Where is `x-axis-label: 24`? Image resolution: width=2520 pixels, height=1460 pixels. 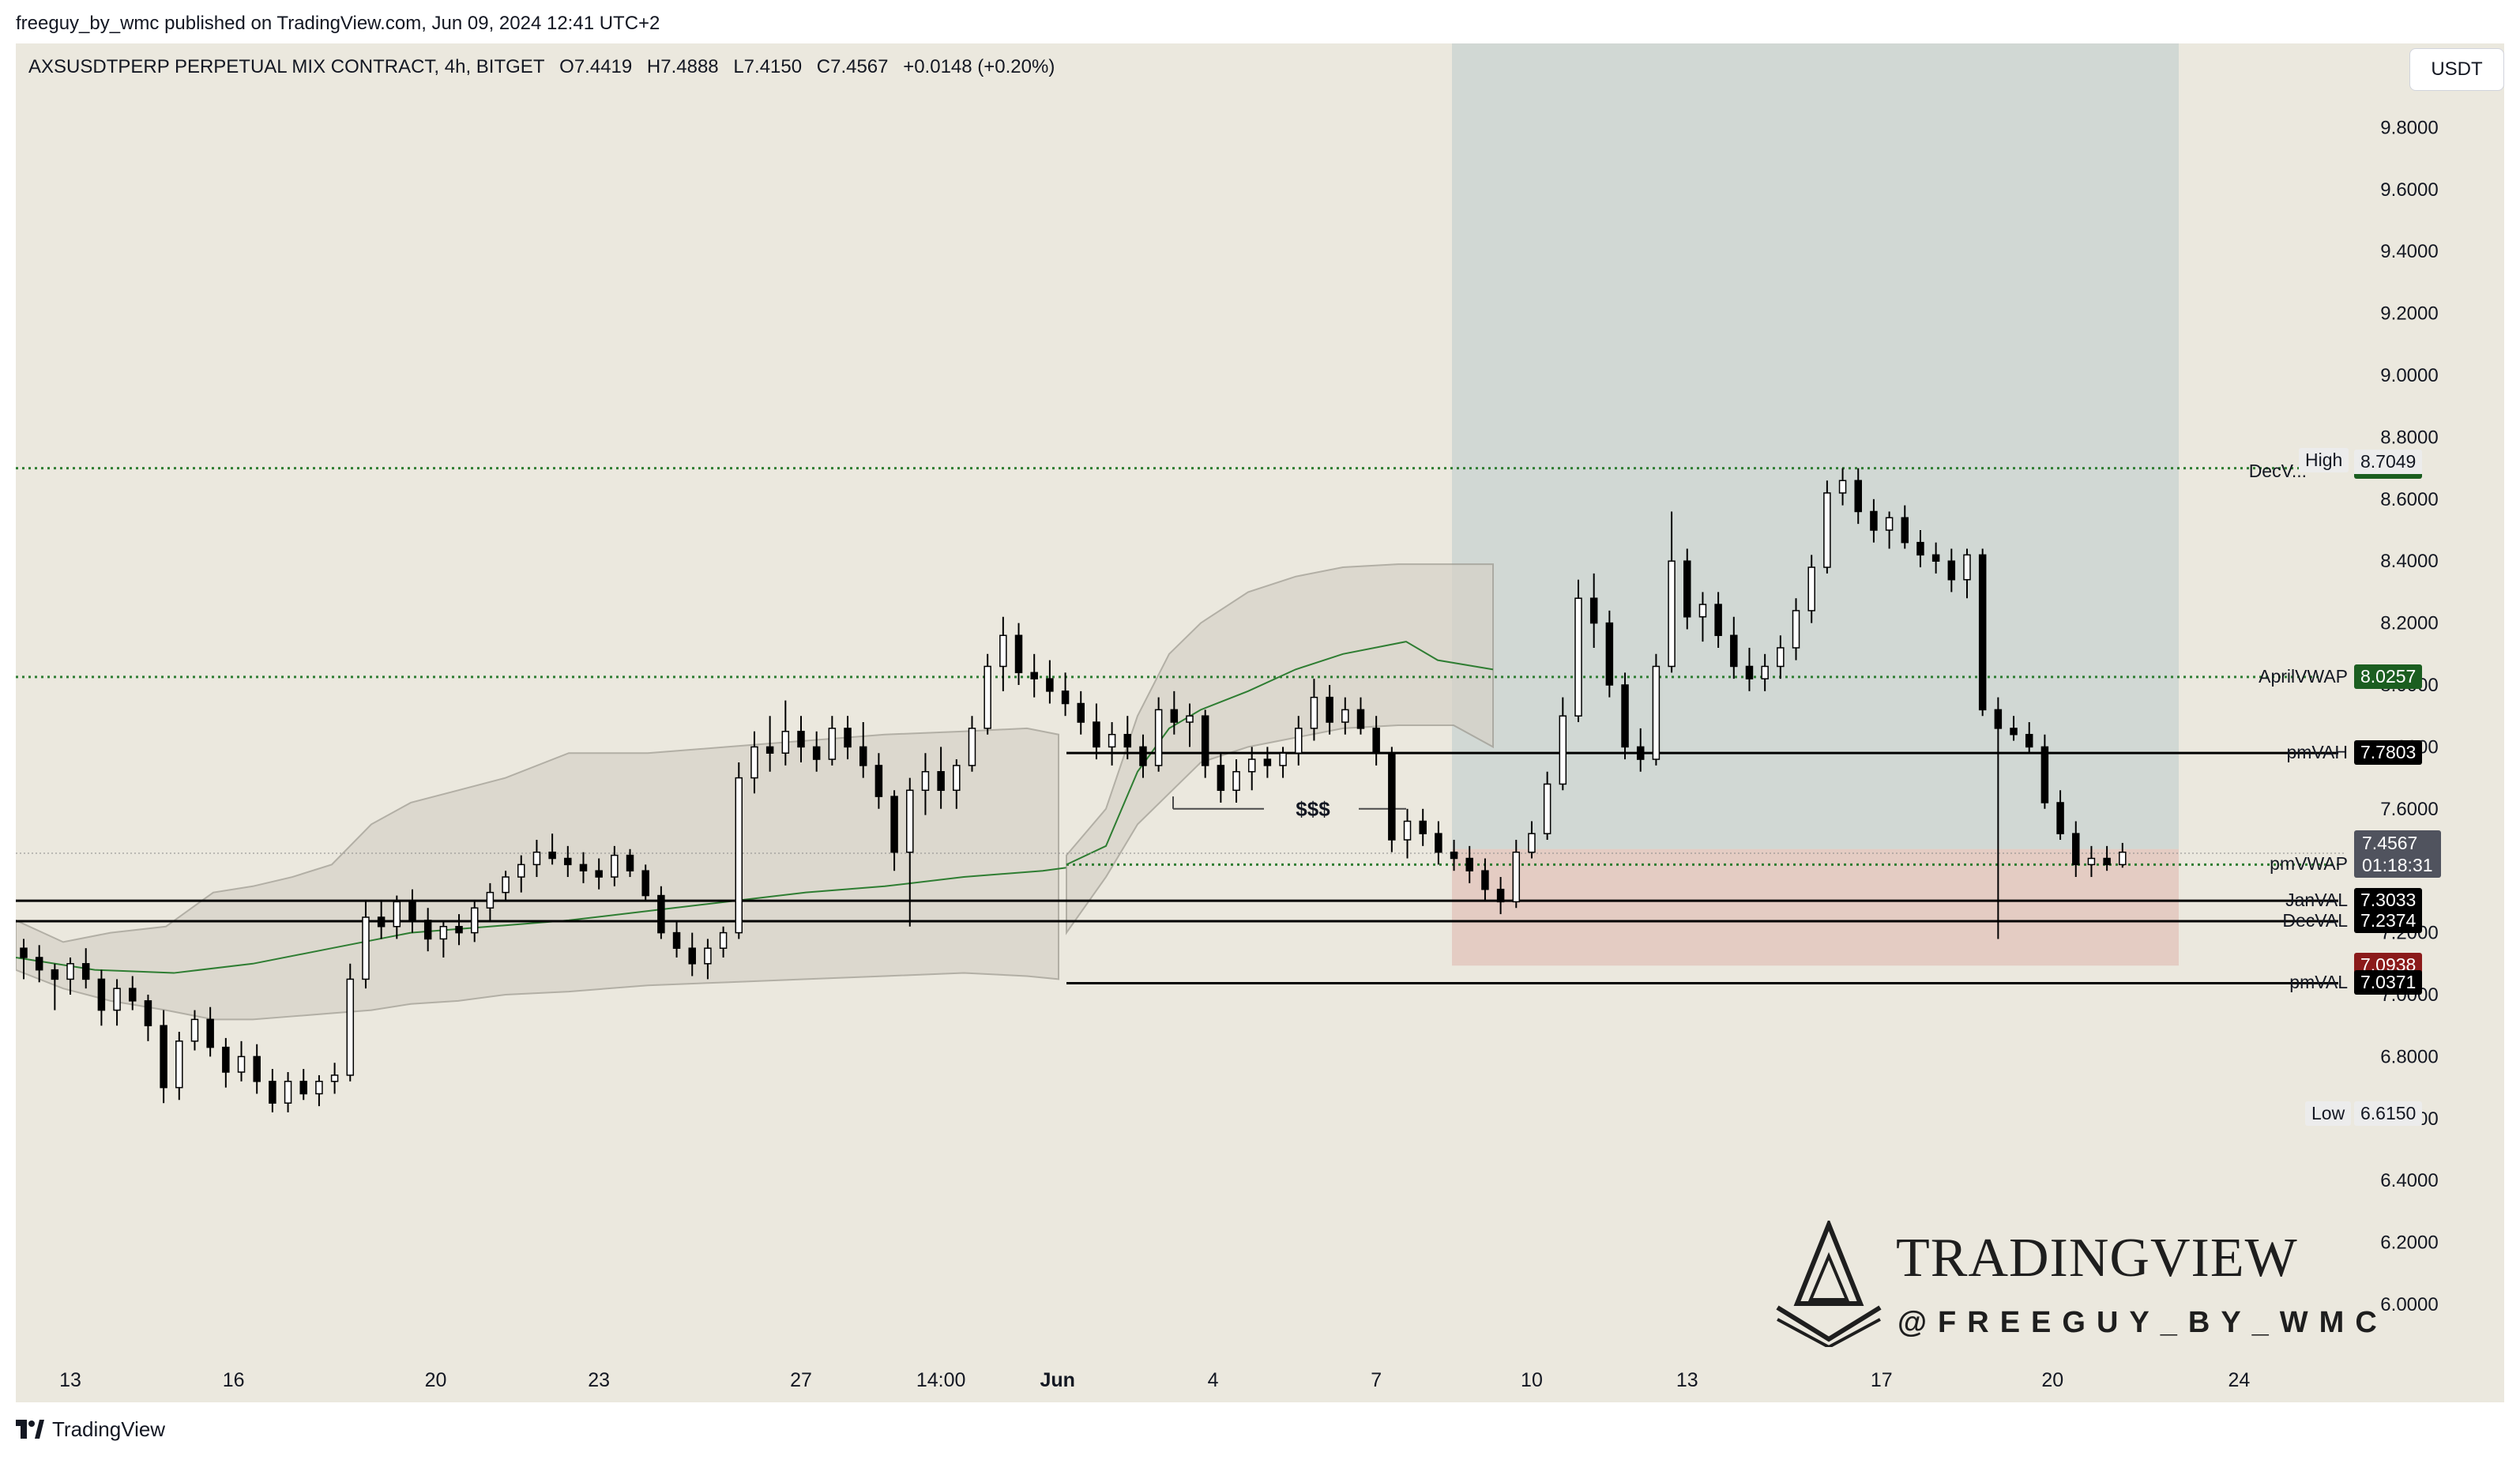 x-axis-label: 24 is located at coordinates (2239, 1380).